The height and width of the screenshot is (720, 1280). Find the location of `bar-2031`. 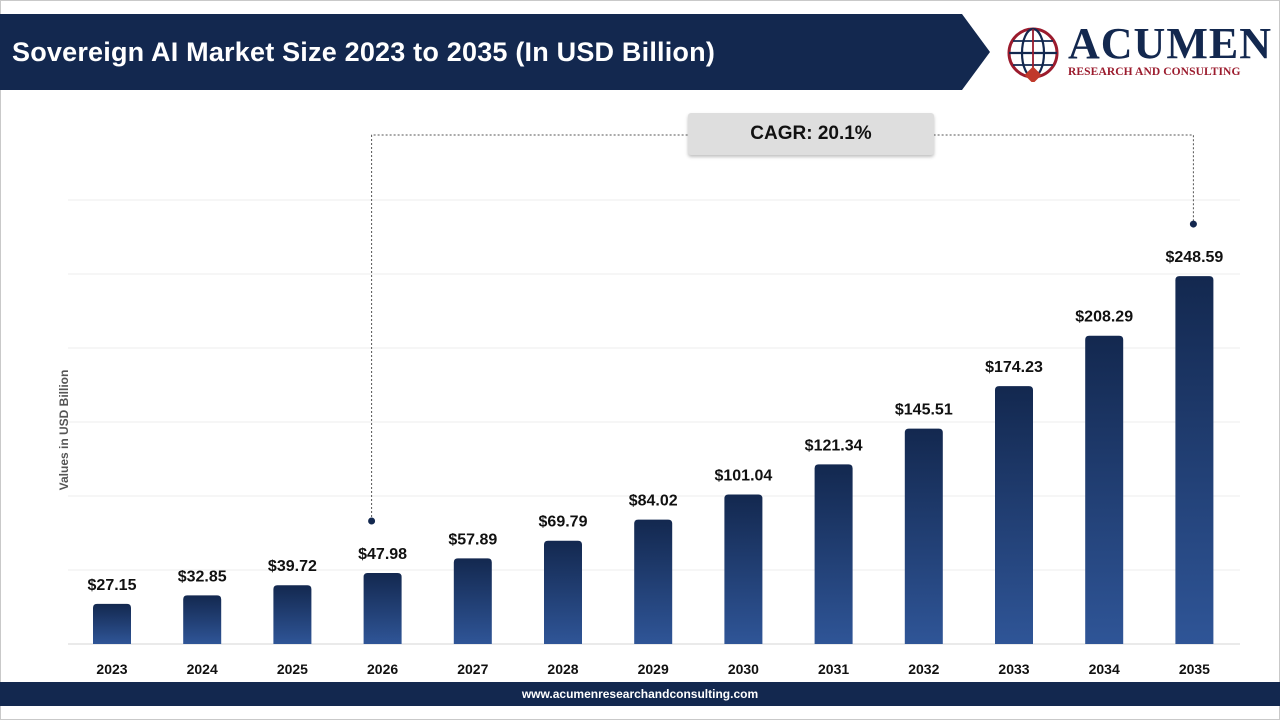

bar-2031 is located at coordinates (833, 554).